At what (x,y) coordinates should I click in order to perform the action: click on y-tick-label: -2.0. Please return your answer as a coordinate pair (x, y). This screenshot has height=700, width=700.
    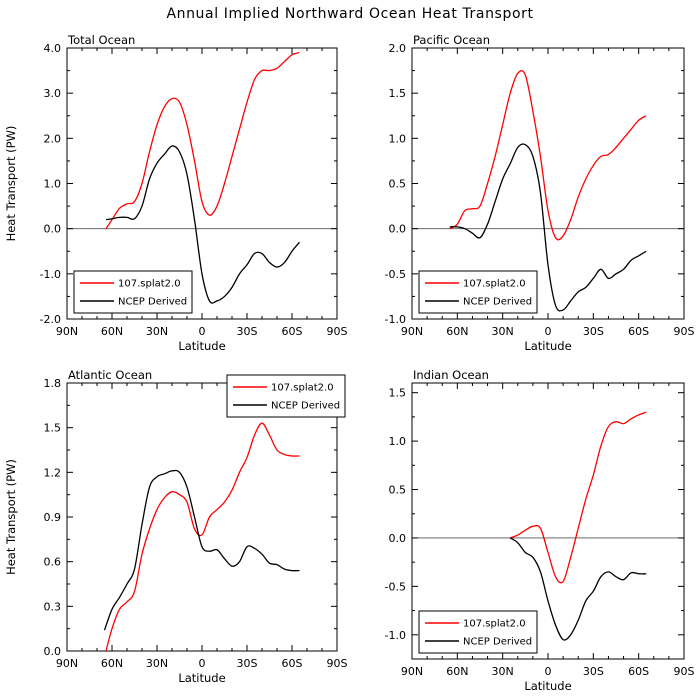
    Looking at the image, I should click on (50, 319).